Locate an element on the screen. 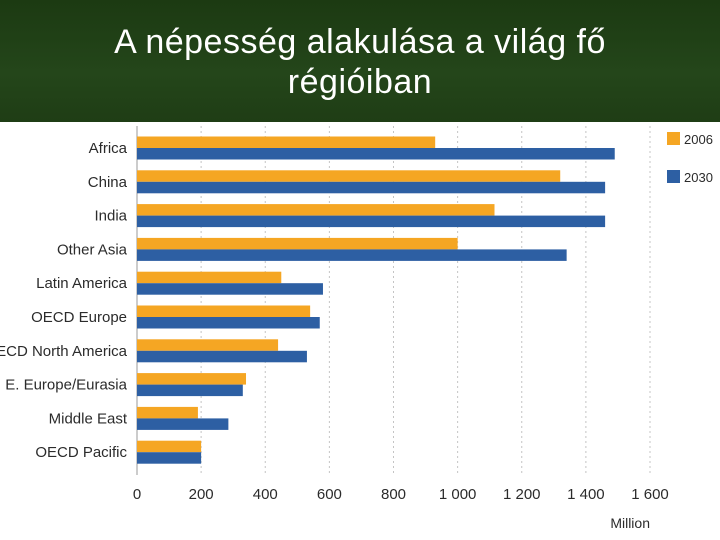 The width and height of the screenshot is (720, 540). title-line-1: A népesség alakulása a világ fő is located at coordinates (360, 42).